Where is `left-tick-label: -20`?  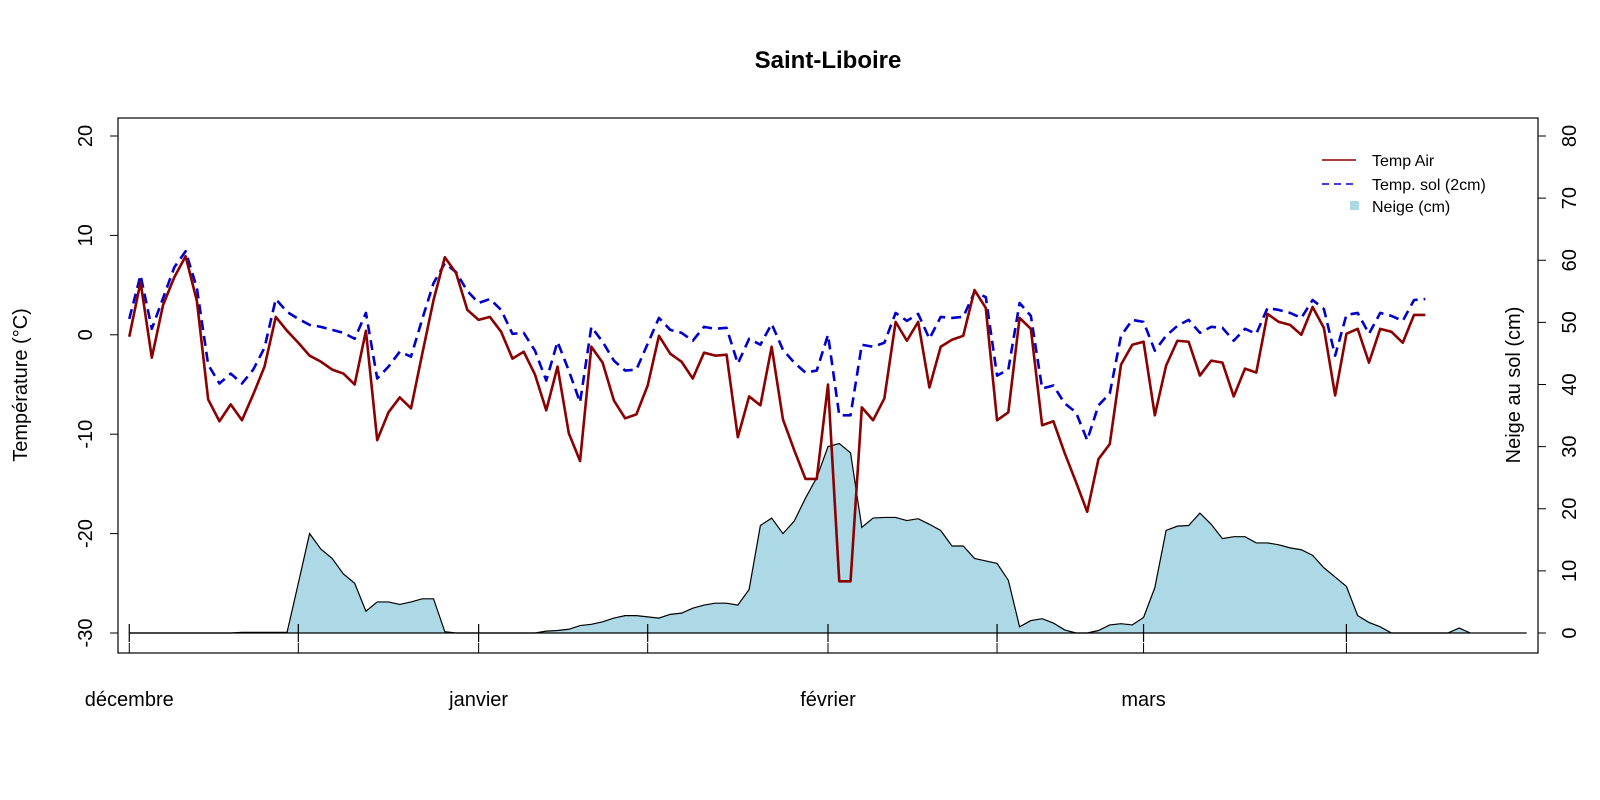 left-tick-label: -20 is located at coordinates (86, 533).